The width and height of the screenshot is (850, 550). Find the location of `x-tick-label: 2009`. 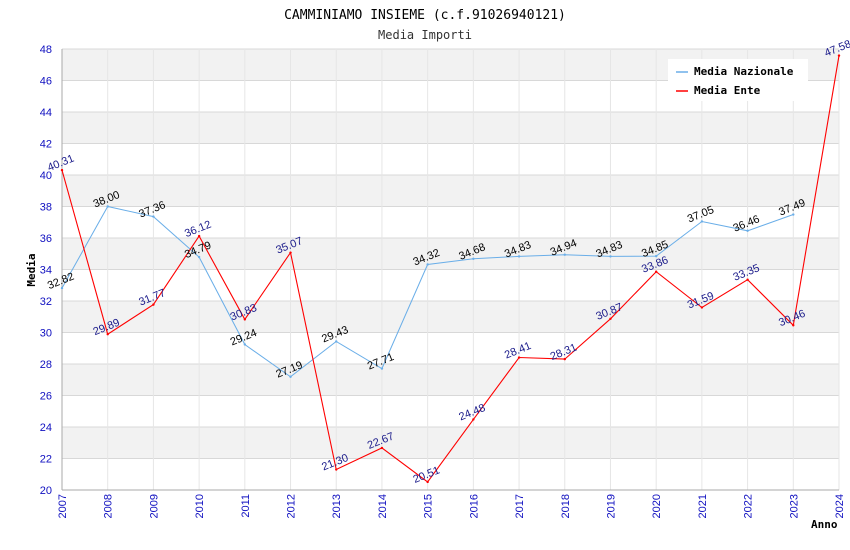

x-tick-label: 2009 is located at coordinates (154, 506).